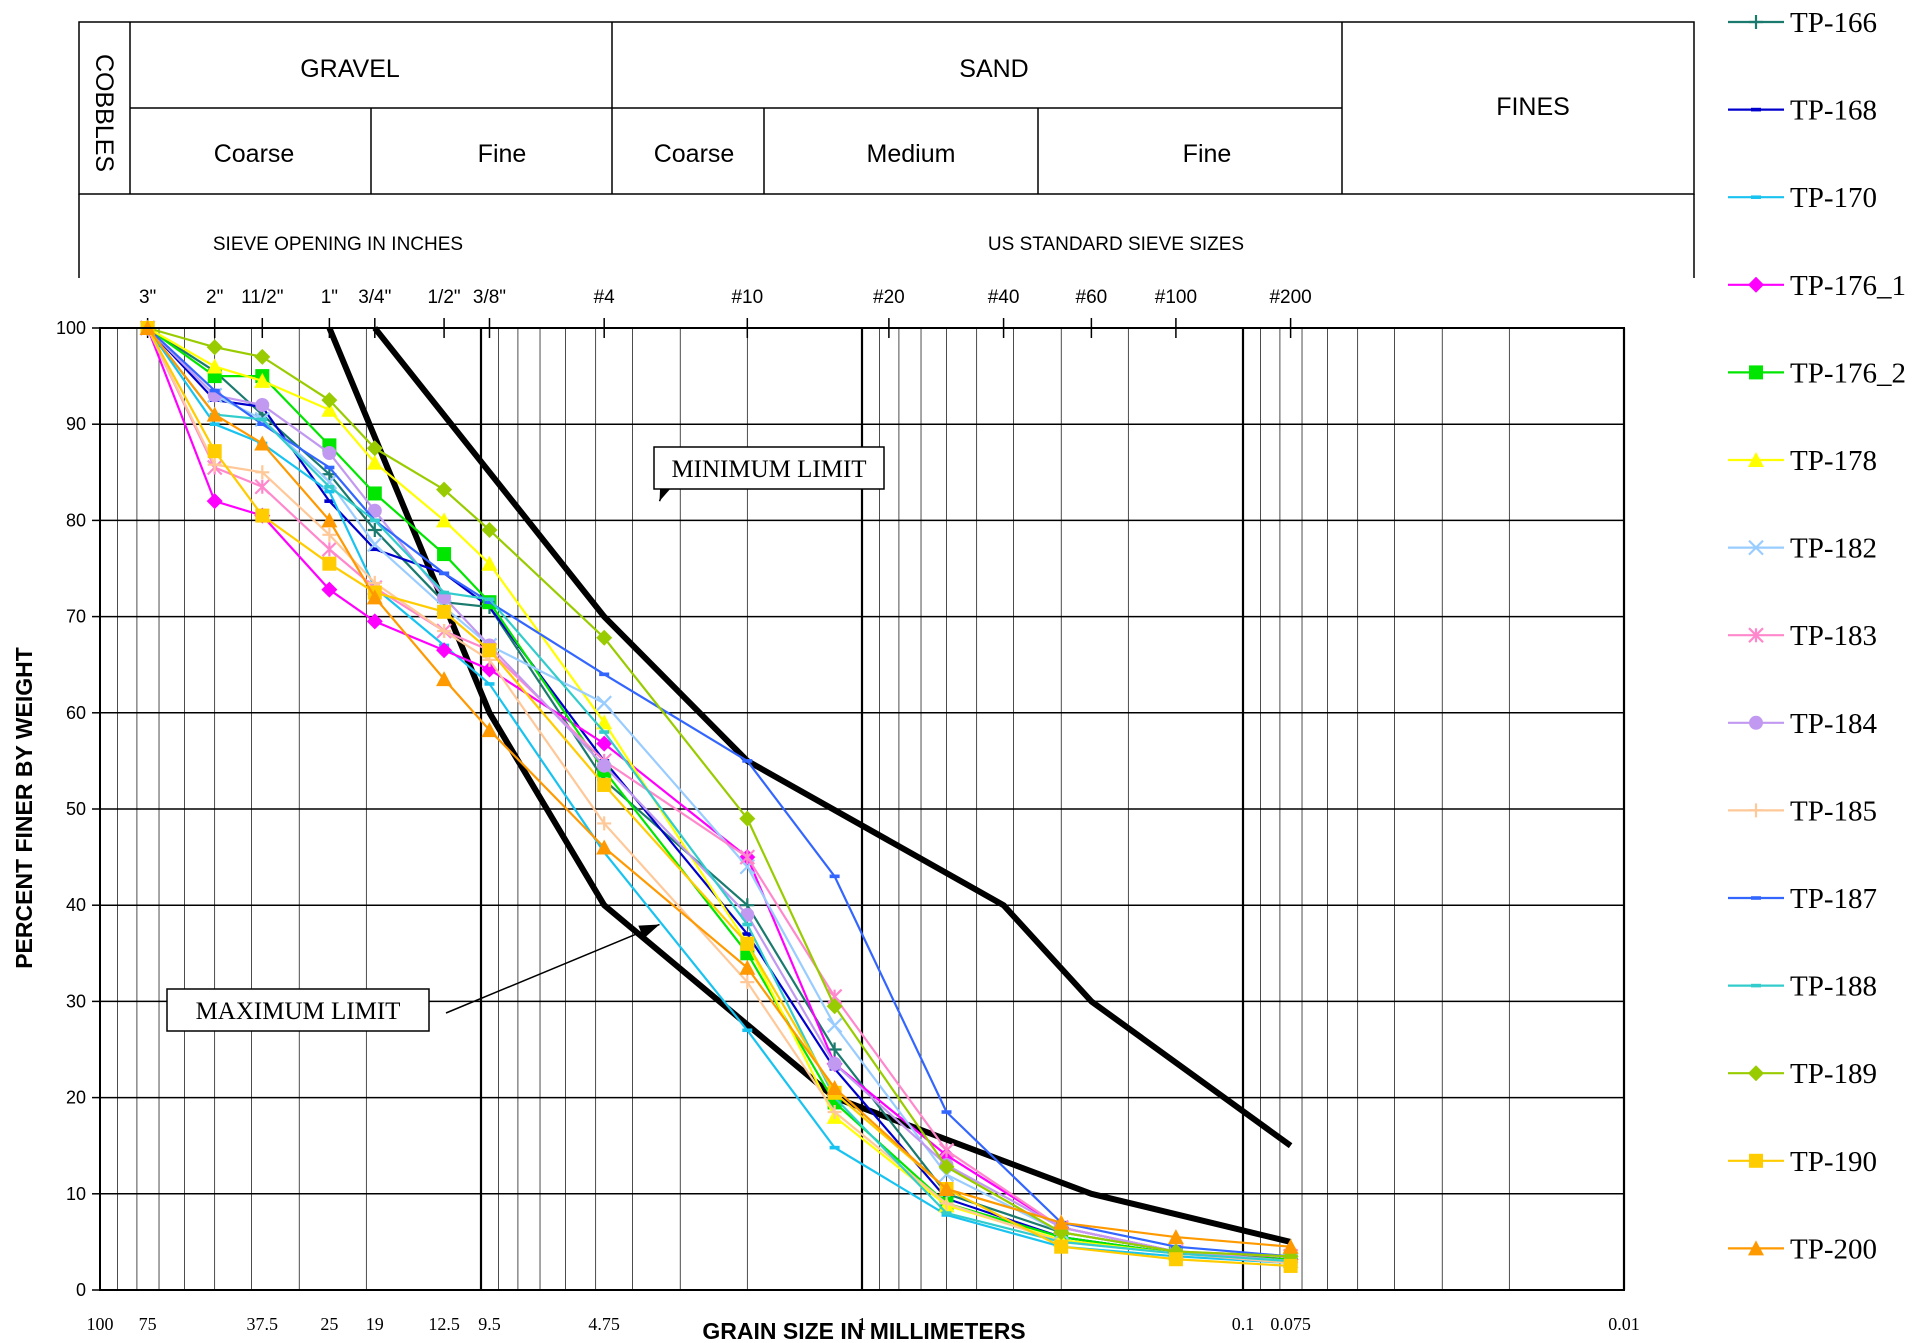 Image resolution: width=1919 pixels, height=1343 pixels. Describe the element at coordinates (889, 297) in the screenshot. I see `sieve-tick-label: #20` at that location.